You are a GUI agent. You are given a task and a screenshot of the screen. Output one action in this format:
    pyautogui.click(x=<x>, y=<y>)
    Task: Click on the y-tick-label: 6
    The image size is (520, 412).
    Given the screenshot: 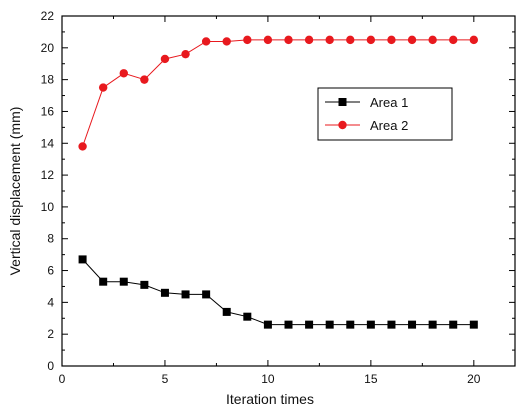 What is the action you would take?
    pyautogui.click(x=50, y=271)
    